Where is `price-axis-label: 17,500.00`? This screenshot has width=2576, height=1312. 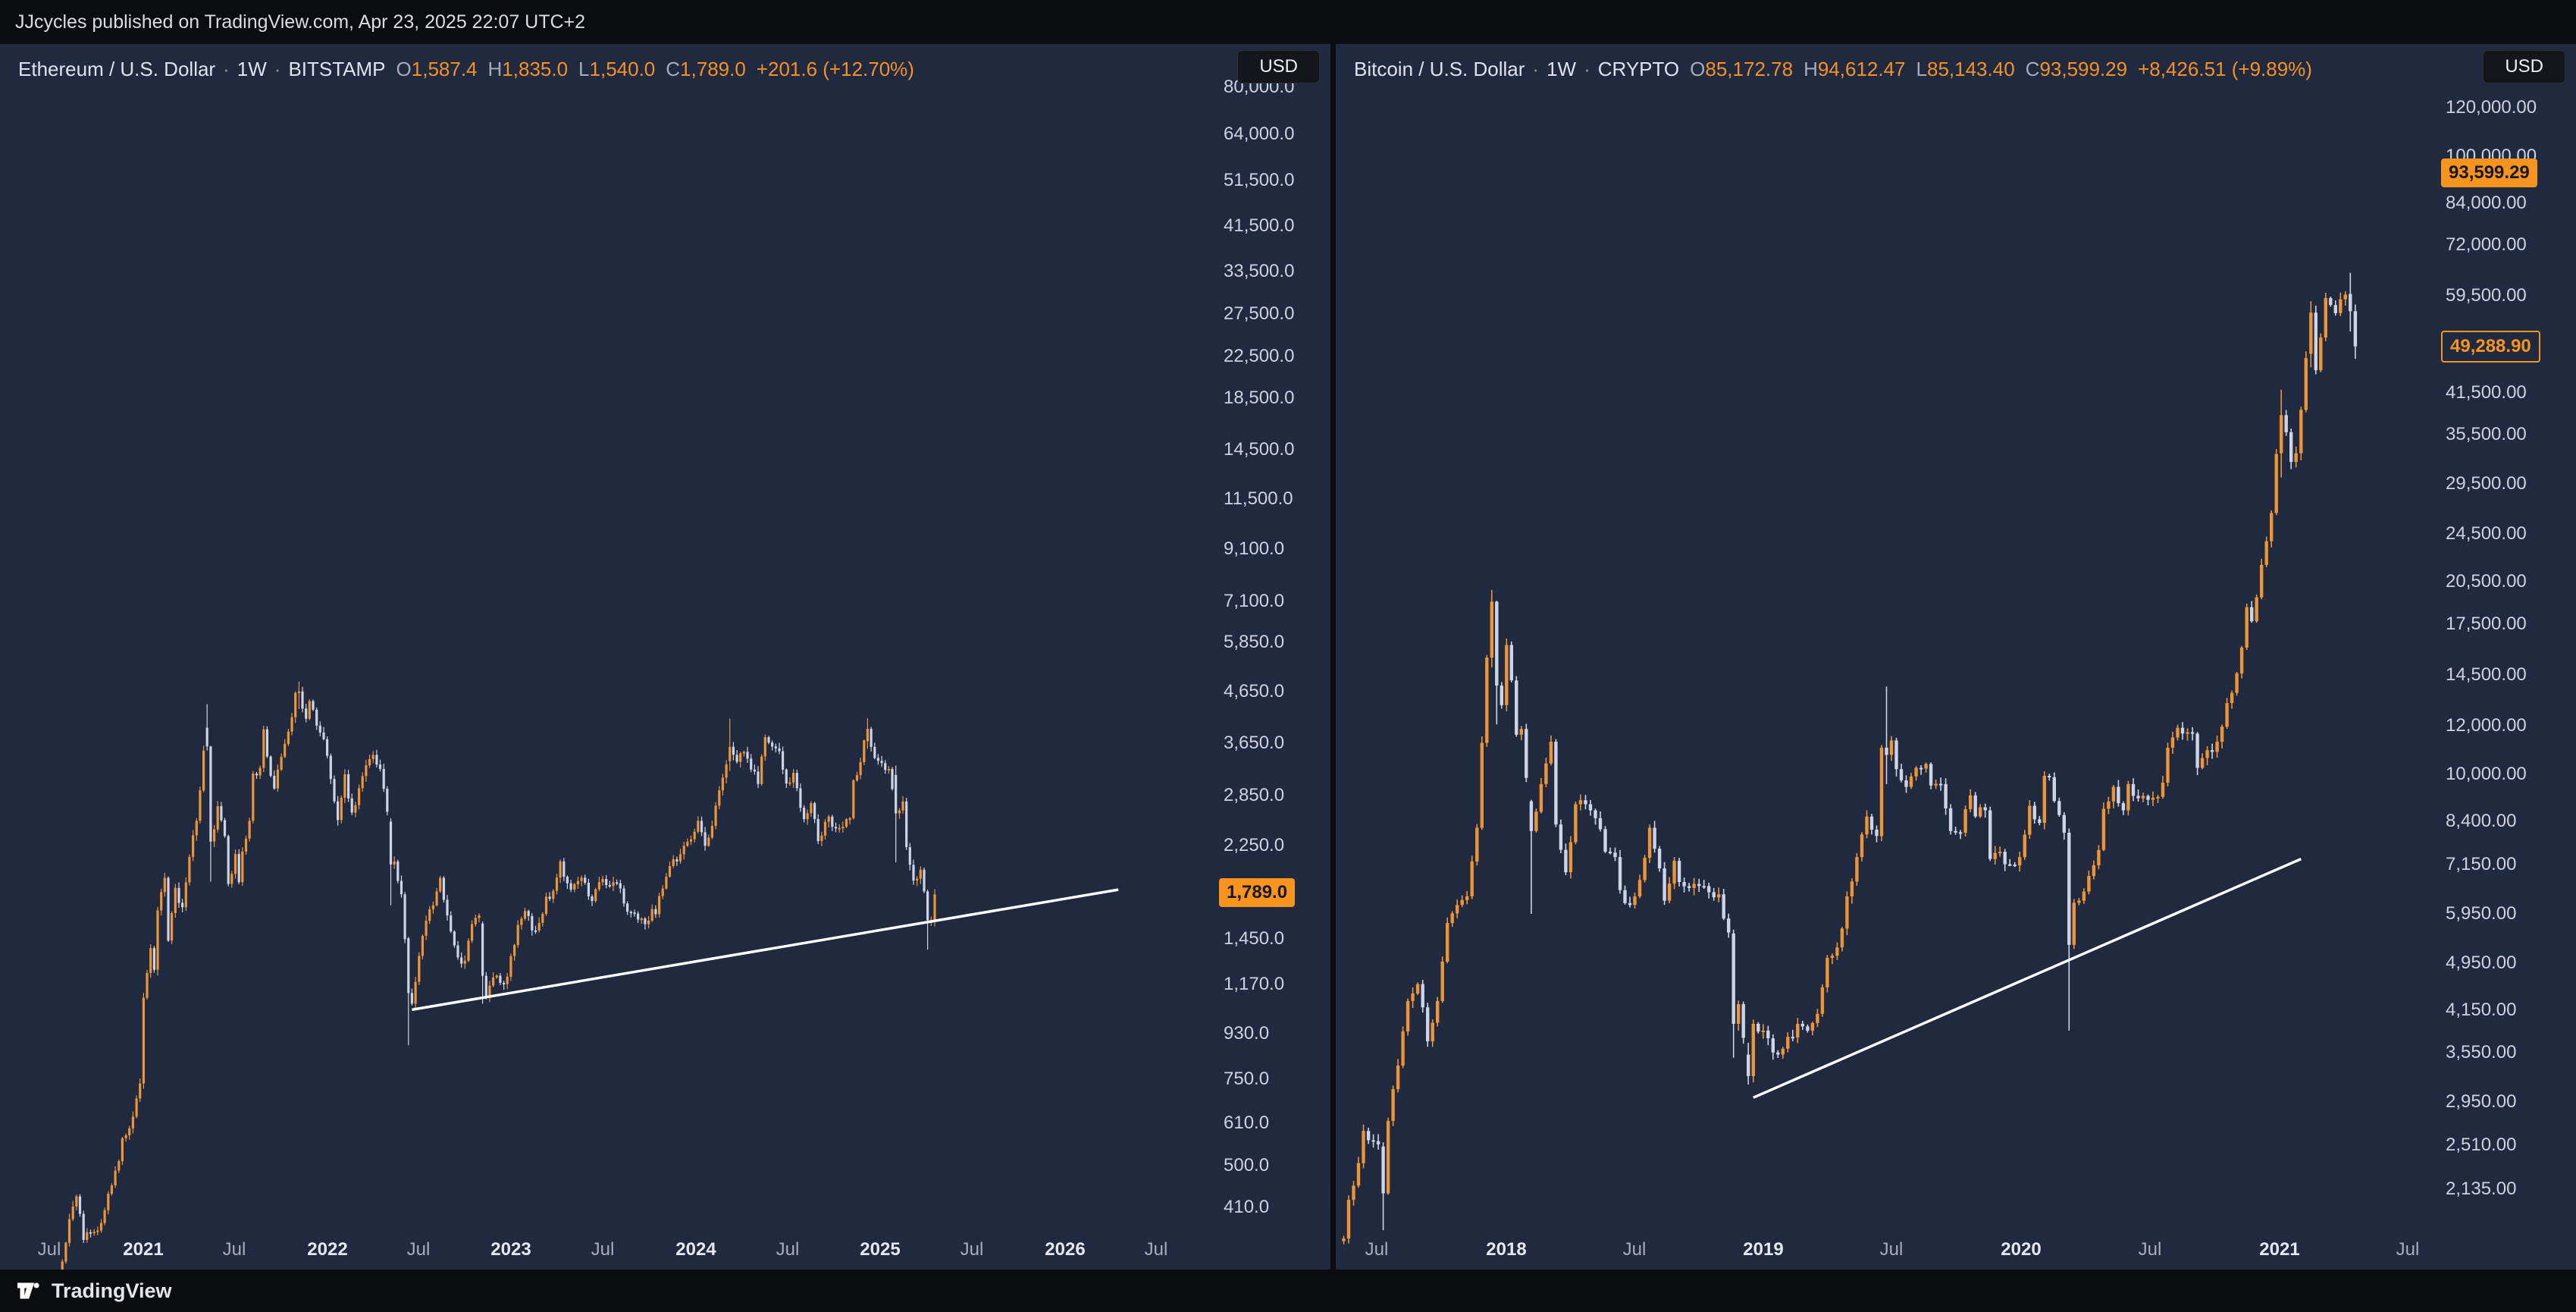 price-axis-label: 17,500.00 is located at coordinates (2486, 624).